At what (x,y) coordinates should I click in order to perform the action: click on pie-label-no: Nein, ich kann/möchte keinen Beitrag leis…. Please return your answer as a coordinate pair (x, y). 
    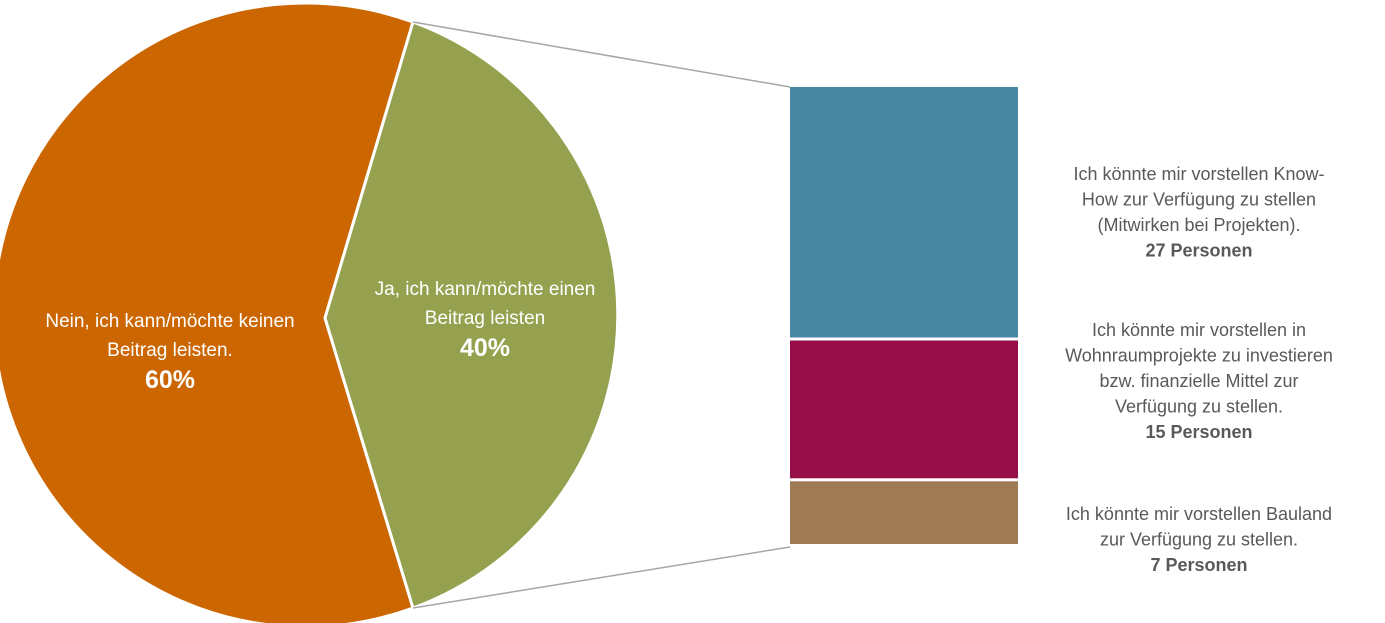
    Looking at the image, I should click on (169, 352).